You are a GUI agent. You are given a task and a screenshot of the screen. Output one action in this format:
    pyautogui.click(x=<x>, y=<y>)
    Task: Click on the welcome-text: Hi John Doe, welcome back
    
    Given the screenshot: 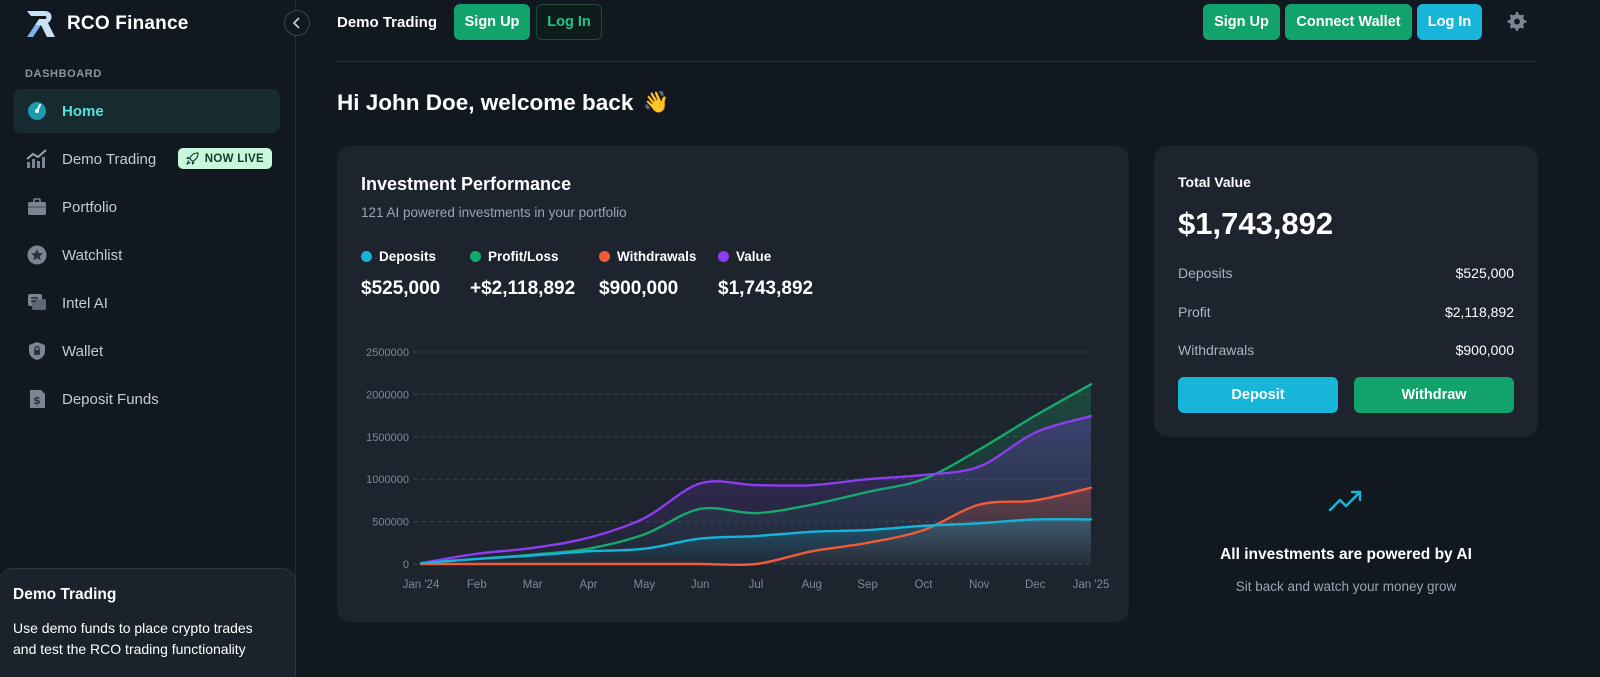 What is the action you would take?
    pyautogui.click(x=485, y=102)
    